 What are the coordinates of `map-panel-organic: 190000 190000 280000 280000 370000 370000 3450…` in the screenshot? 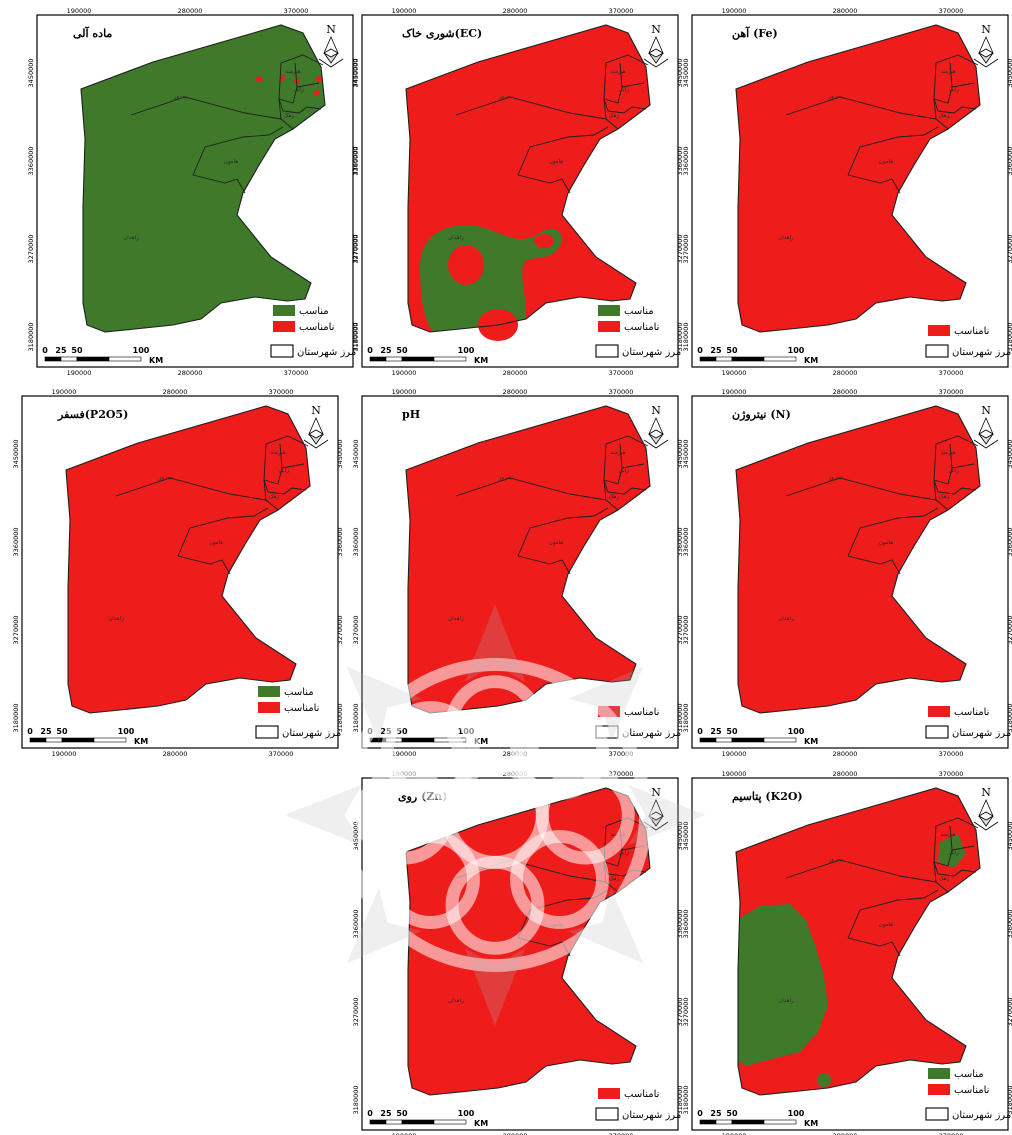 It's located at (193, 192).